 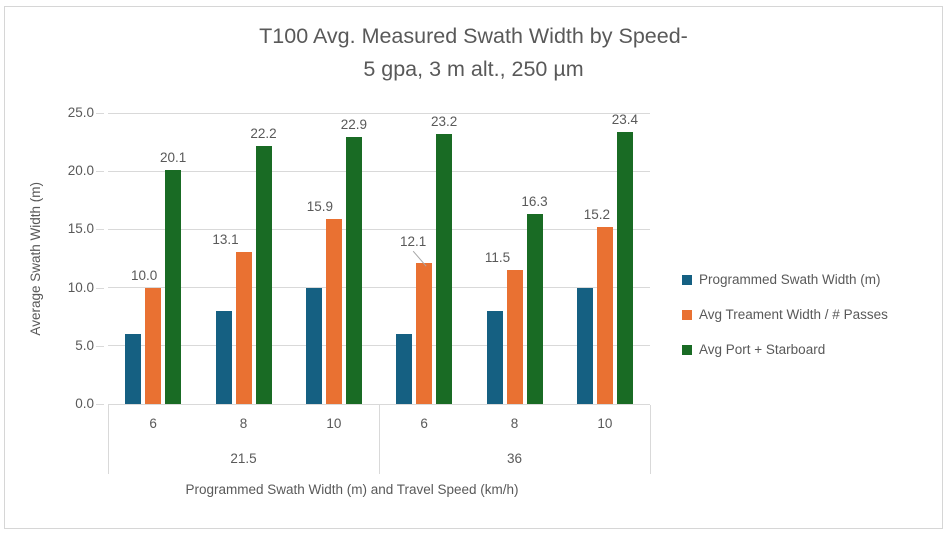 I want to click on data-label: 13.1, so click(x=225, y=239).